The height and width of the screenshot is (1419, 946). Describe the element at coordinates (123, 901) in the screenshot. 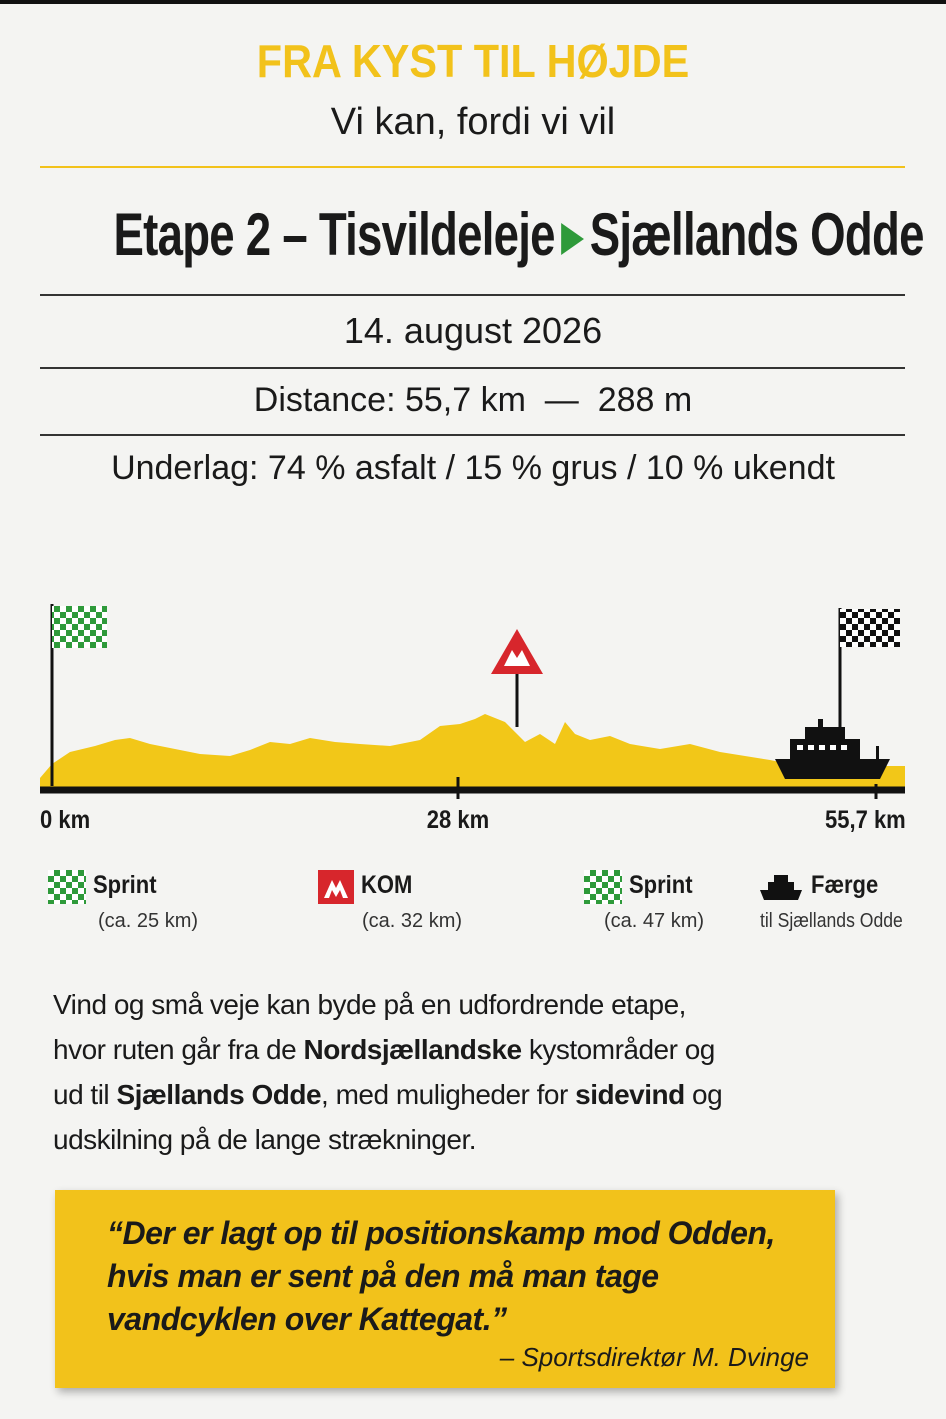

I see `legend-item: Sprint (ca. 25 km)` at that location.